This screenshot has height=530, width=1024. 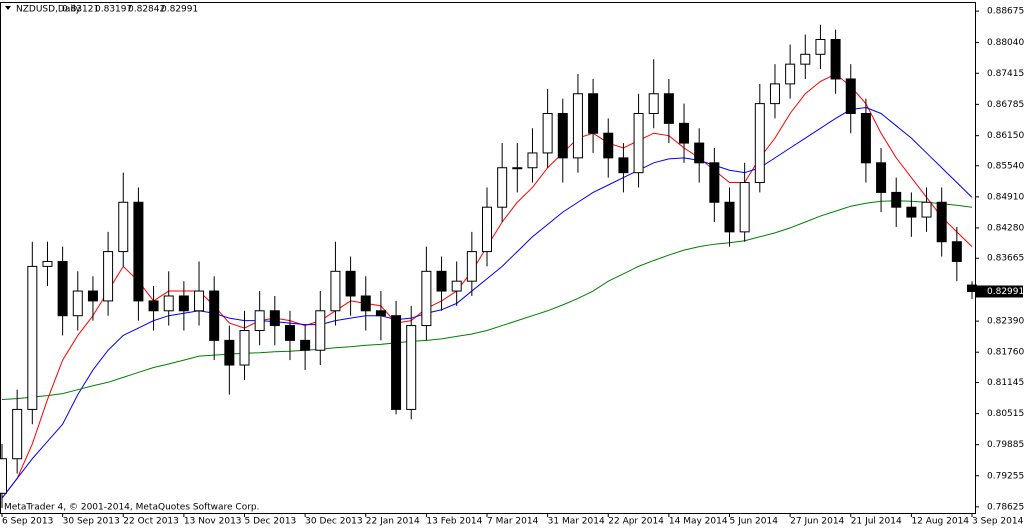 I want to click on y-tick-label: 0.82390, so click(x=1005, y=322).